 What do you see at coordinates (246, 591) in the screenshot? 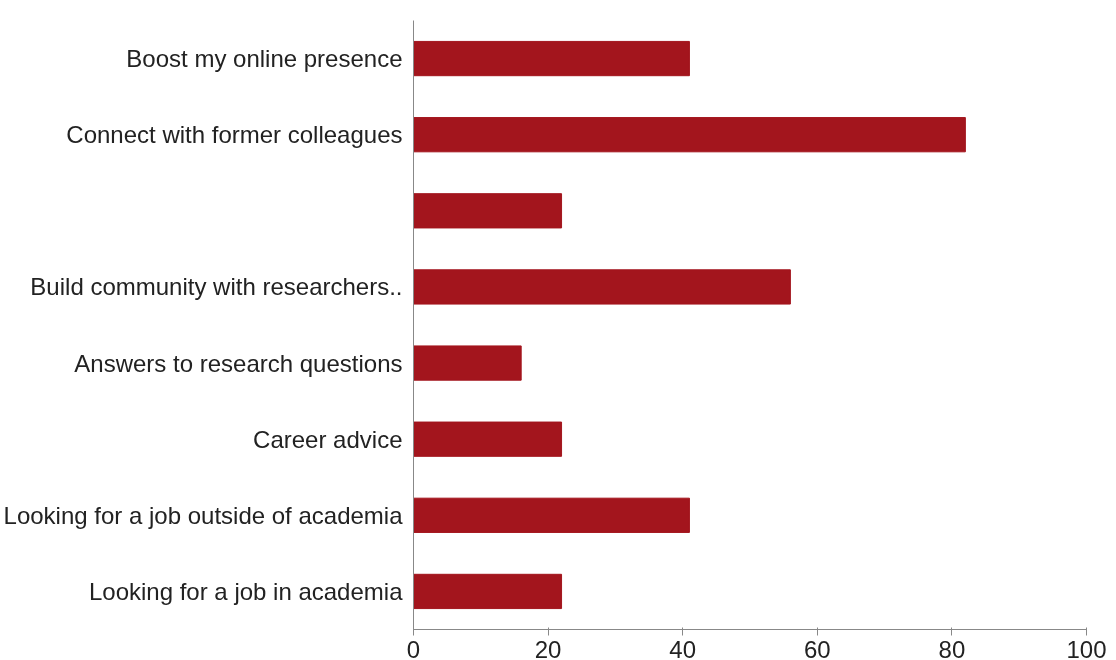
I see `y-tick-label: Looking for a job in academia` at bounding box center [246, 591].